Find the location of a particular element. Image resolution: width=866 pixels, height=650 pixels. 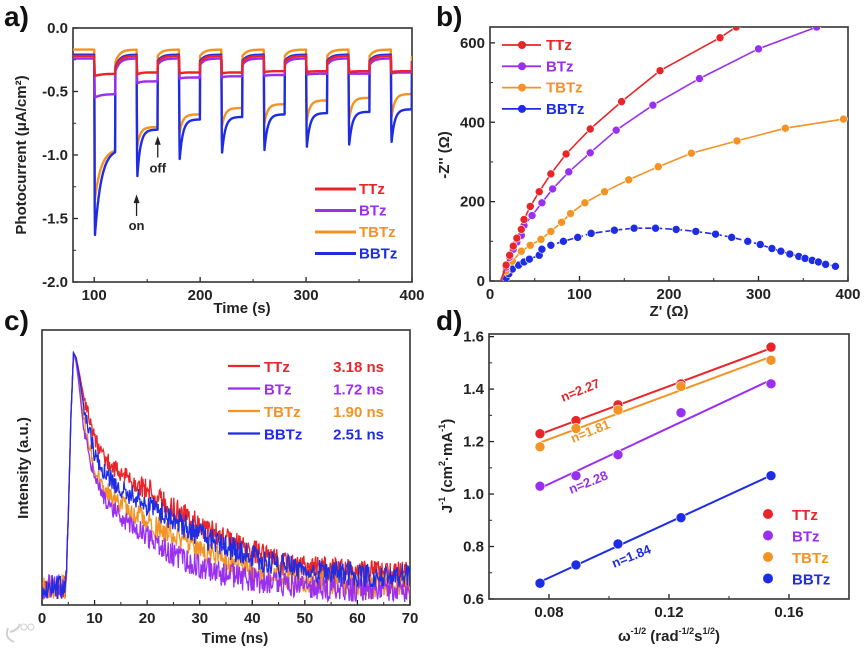

series-line-TTz is located at coordinates (242, 66).